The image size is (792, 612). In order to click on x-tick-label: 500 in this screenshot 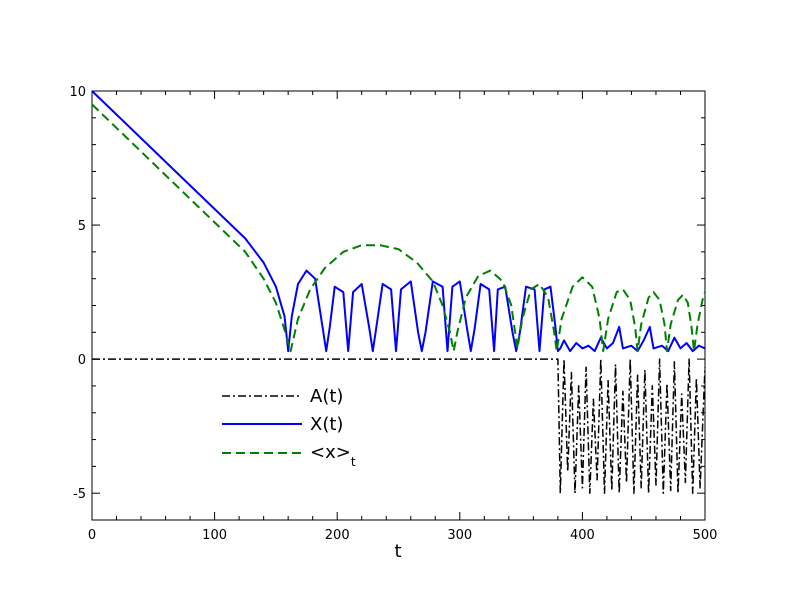, I will do `click(705, 535)`.